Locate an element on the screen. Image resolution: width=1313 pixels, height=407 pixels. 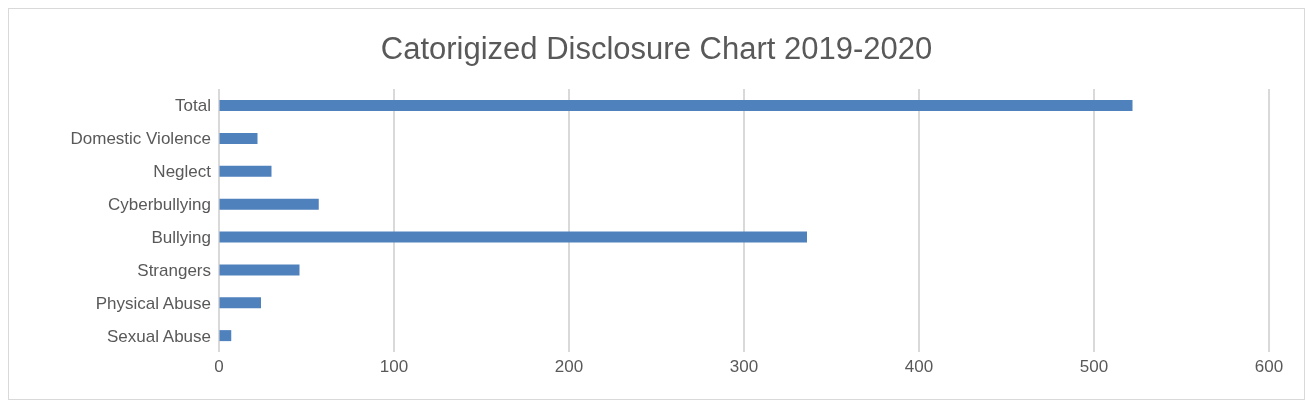
y-tick-label: Sexual Abuse is located at coordinates (159, 336).